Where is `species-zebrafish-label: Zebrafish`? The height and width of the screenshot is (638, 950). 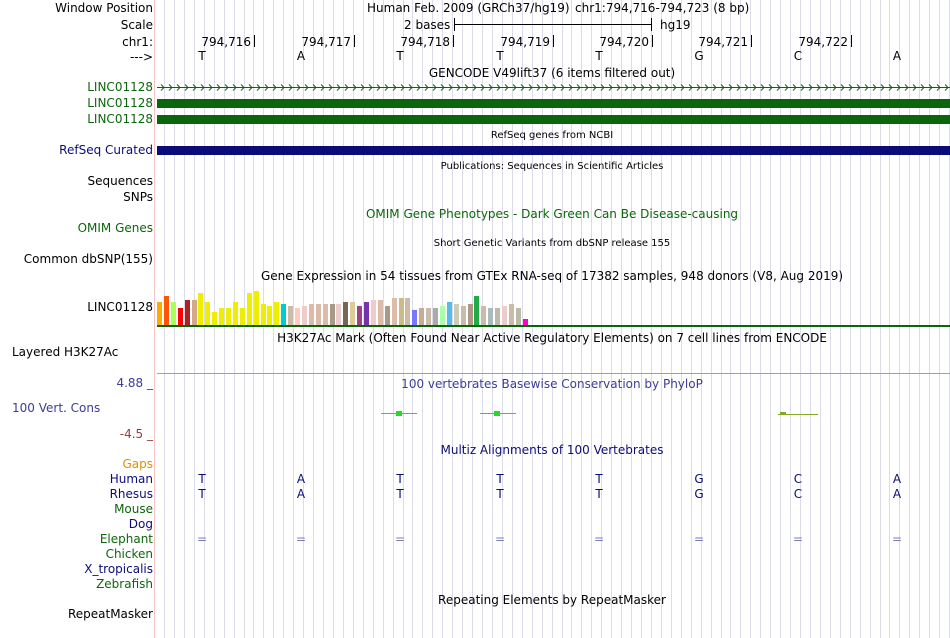 species-zebrafish-label: Zebrafish is located at coordinates (124, 584).